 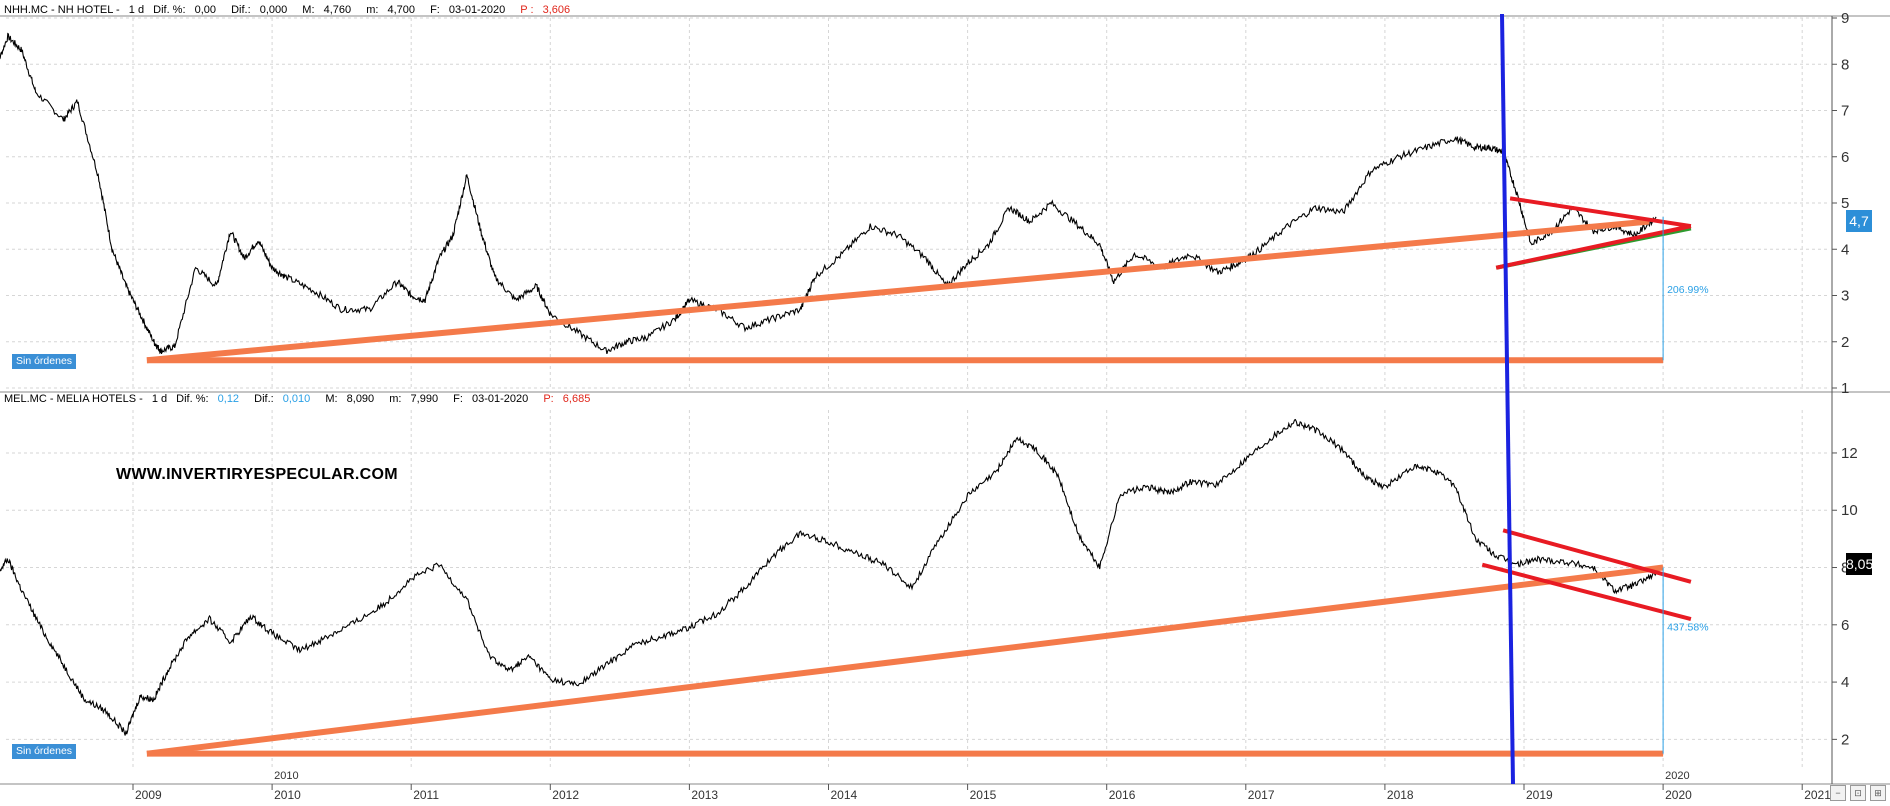 What do you see at coordinates (898, 291) in the screenshot?
I see `rising-trendline` at bounding box center [898, 291].